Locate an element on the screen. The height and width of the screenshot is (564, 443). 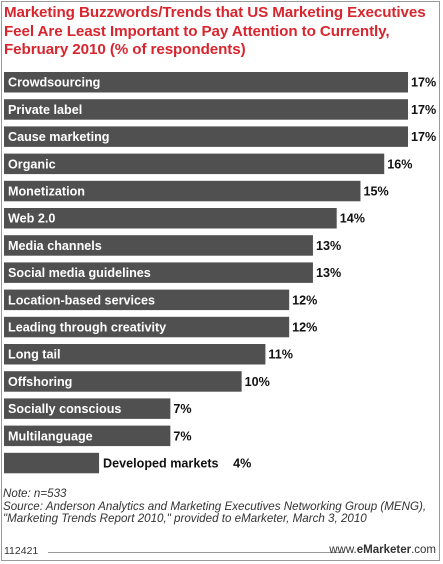
value-label-7: 13% is located at coordinates (328, 273).